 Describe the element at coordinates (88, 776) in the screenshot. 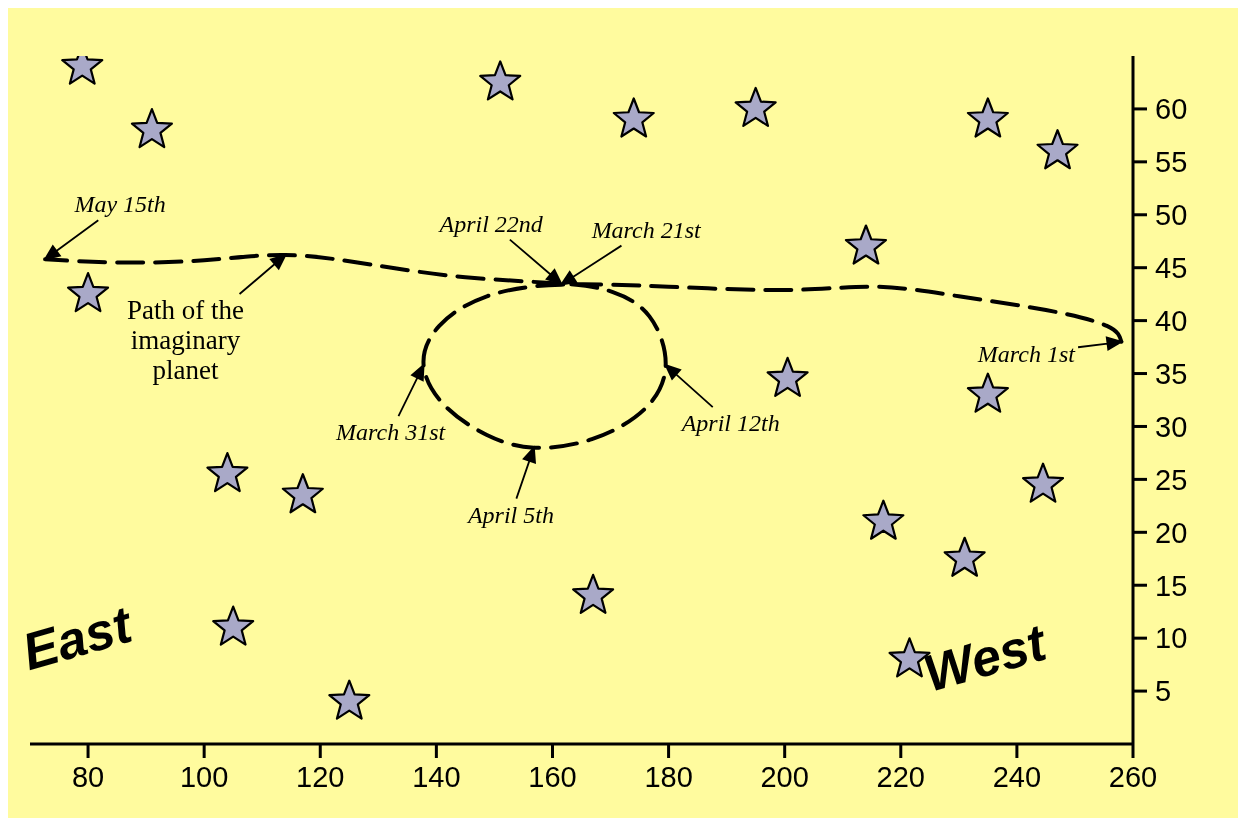

I see `x-tick-label: 80` at that location.